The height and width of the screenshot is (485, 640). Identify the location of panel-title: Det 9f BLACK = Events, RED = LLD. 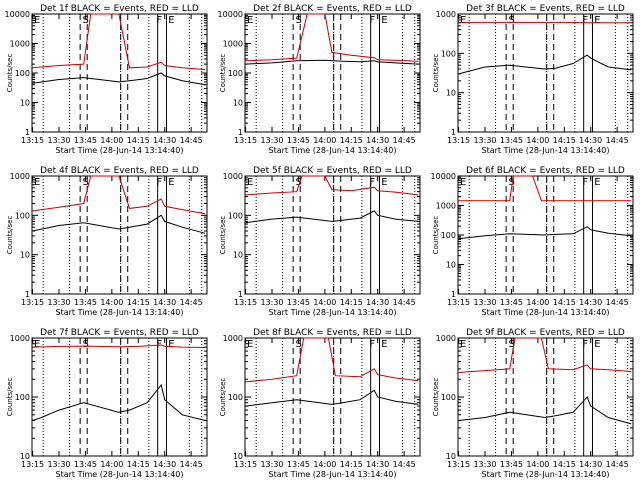
(545, 333).